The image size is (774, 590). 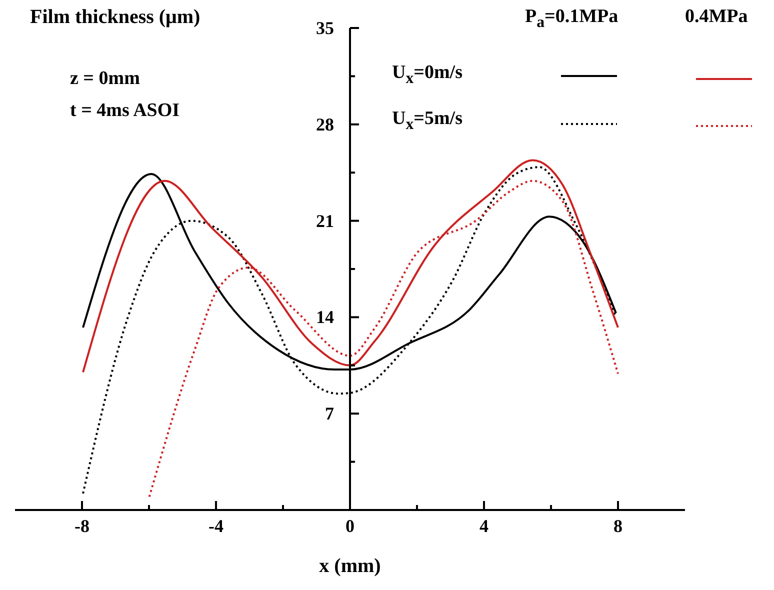 What do you see at coordinates (105, 79) in the screenshot?
I see `annotation: z = 0mm` at bounding box center [105, 79].